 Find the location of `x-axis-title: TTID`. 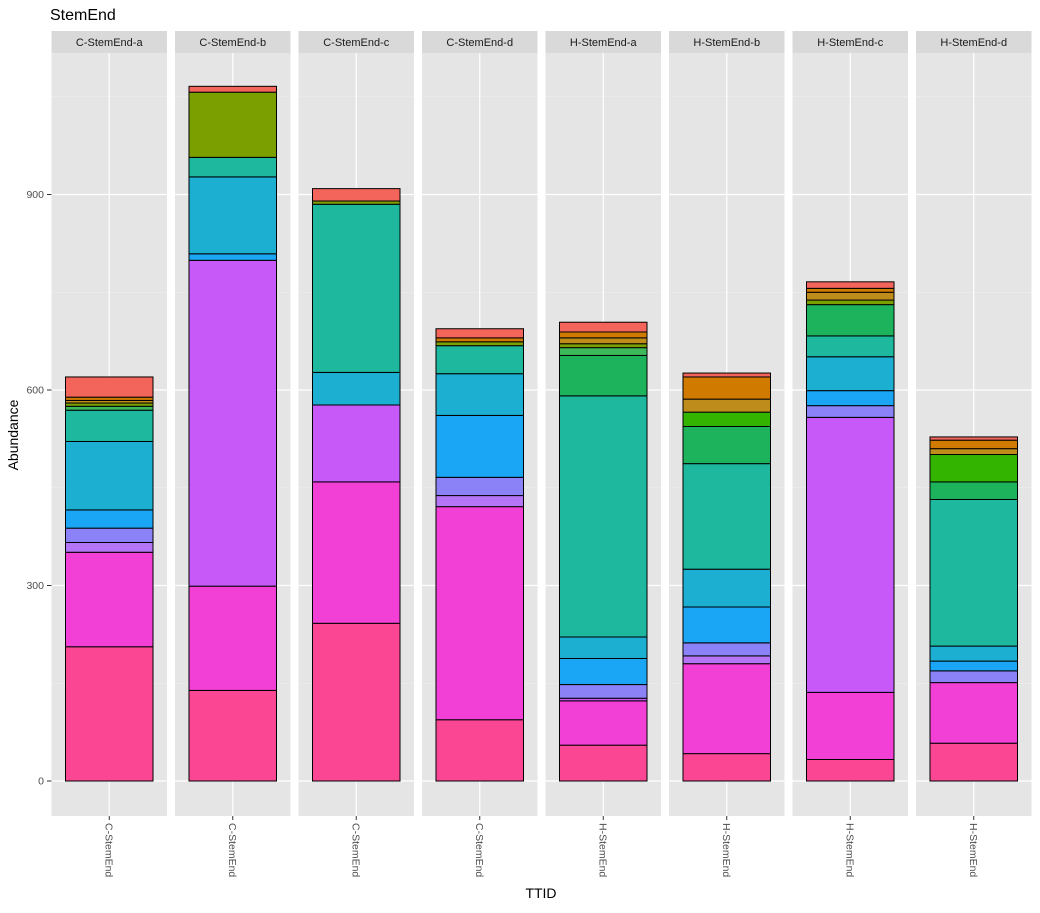

x-axis-title: TTID is located at coordinates (540, 893).